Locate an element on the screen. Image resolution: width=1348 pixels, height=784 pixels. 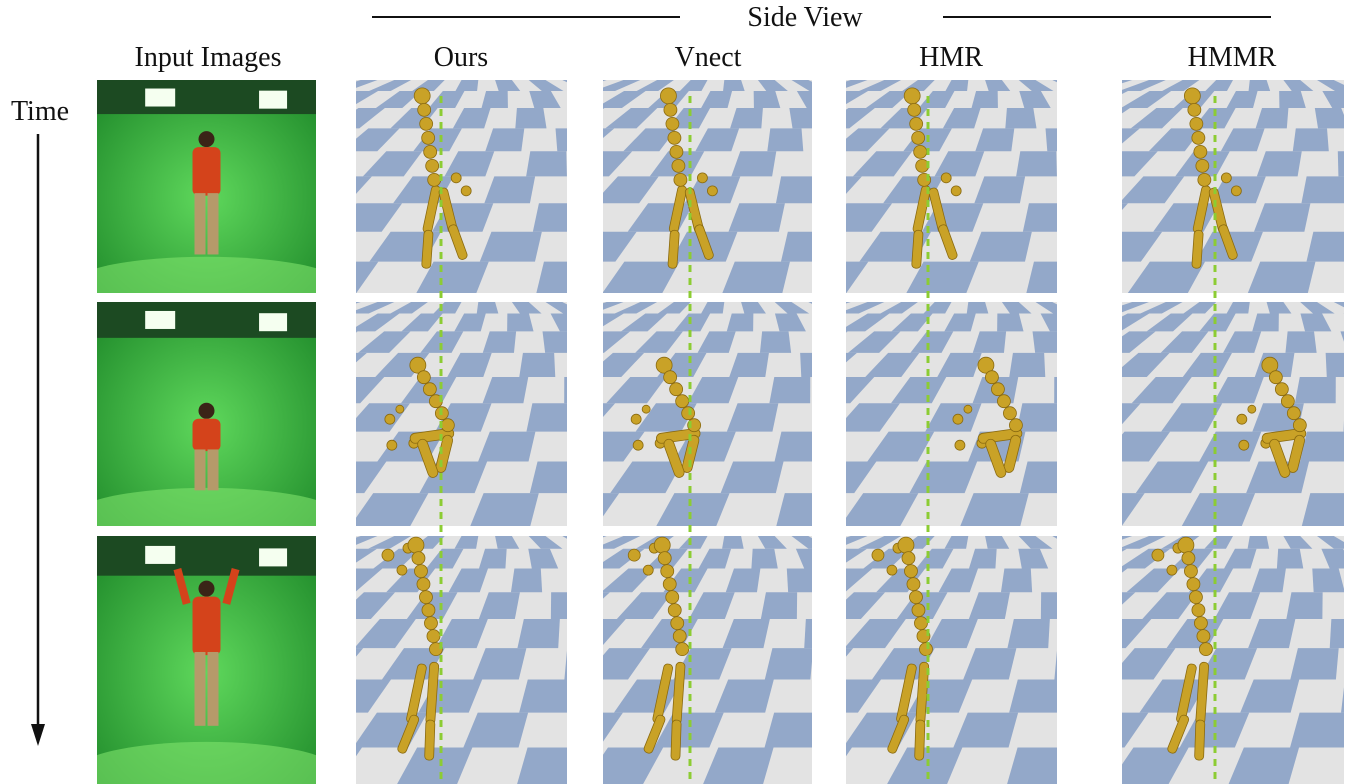
column-header-hmmr: HMMR is located at coordinates (1232, 57).